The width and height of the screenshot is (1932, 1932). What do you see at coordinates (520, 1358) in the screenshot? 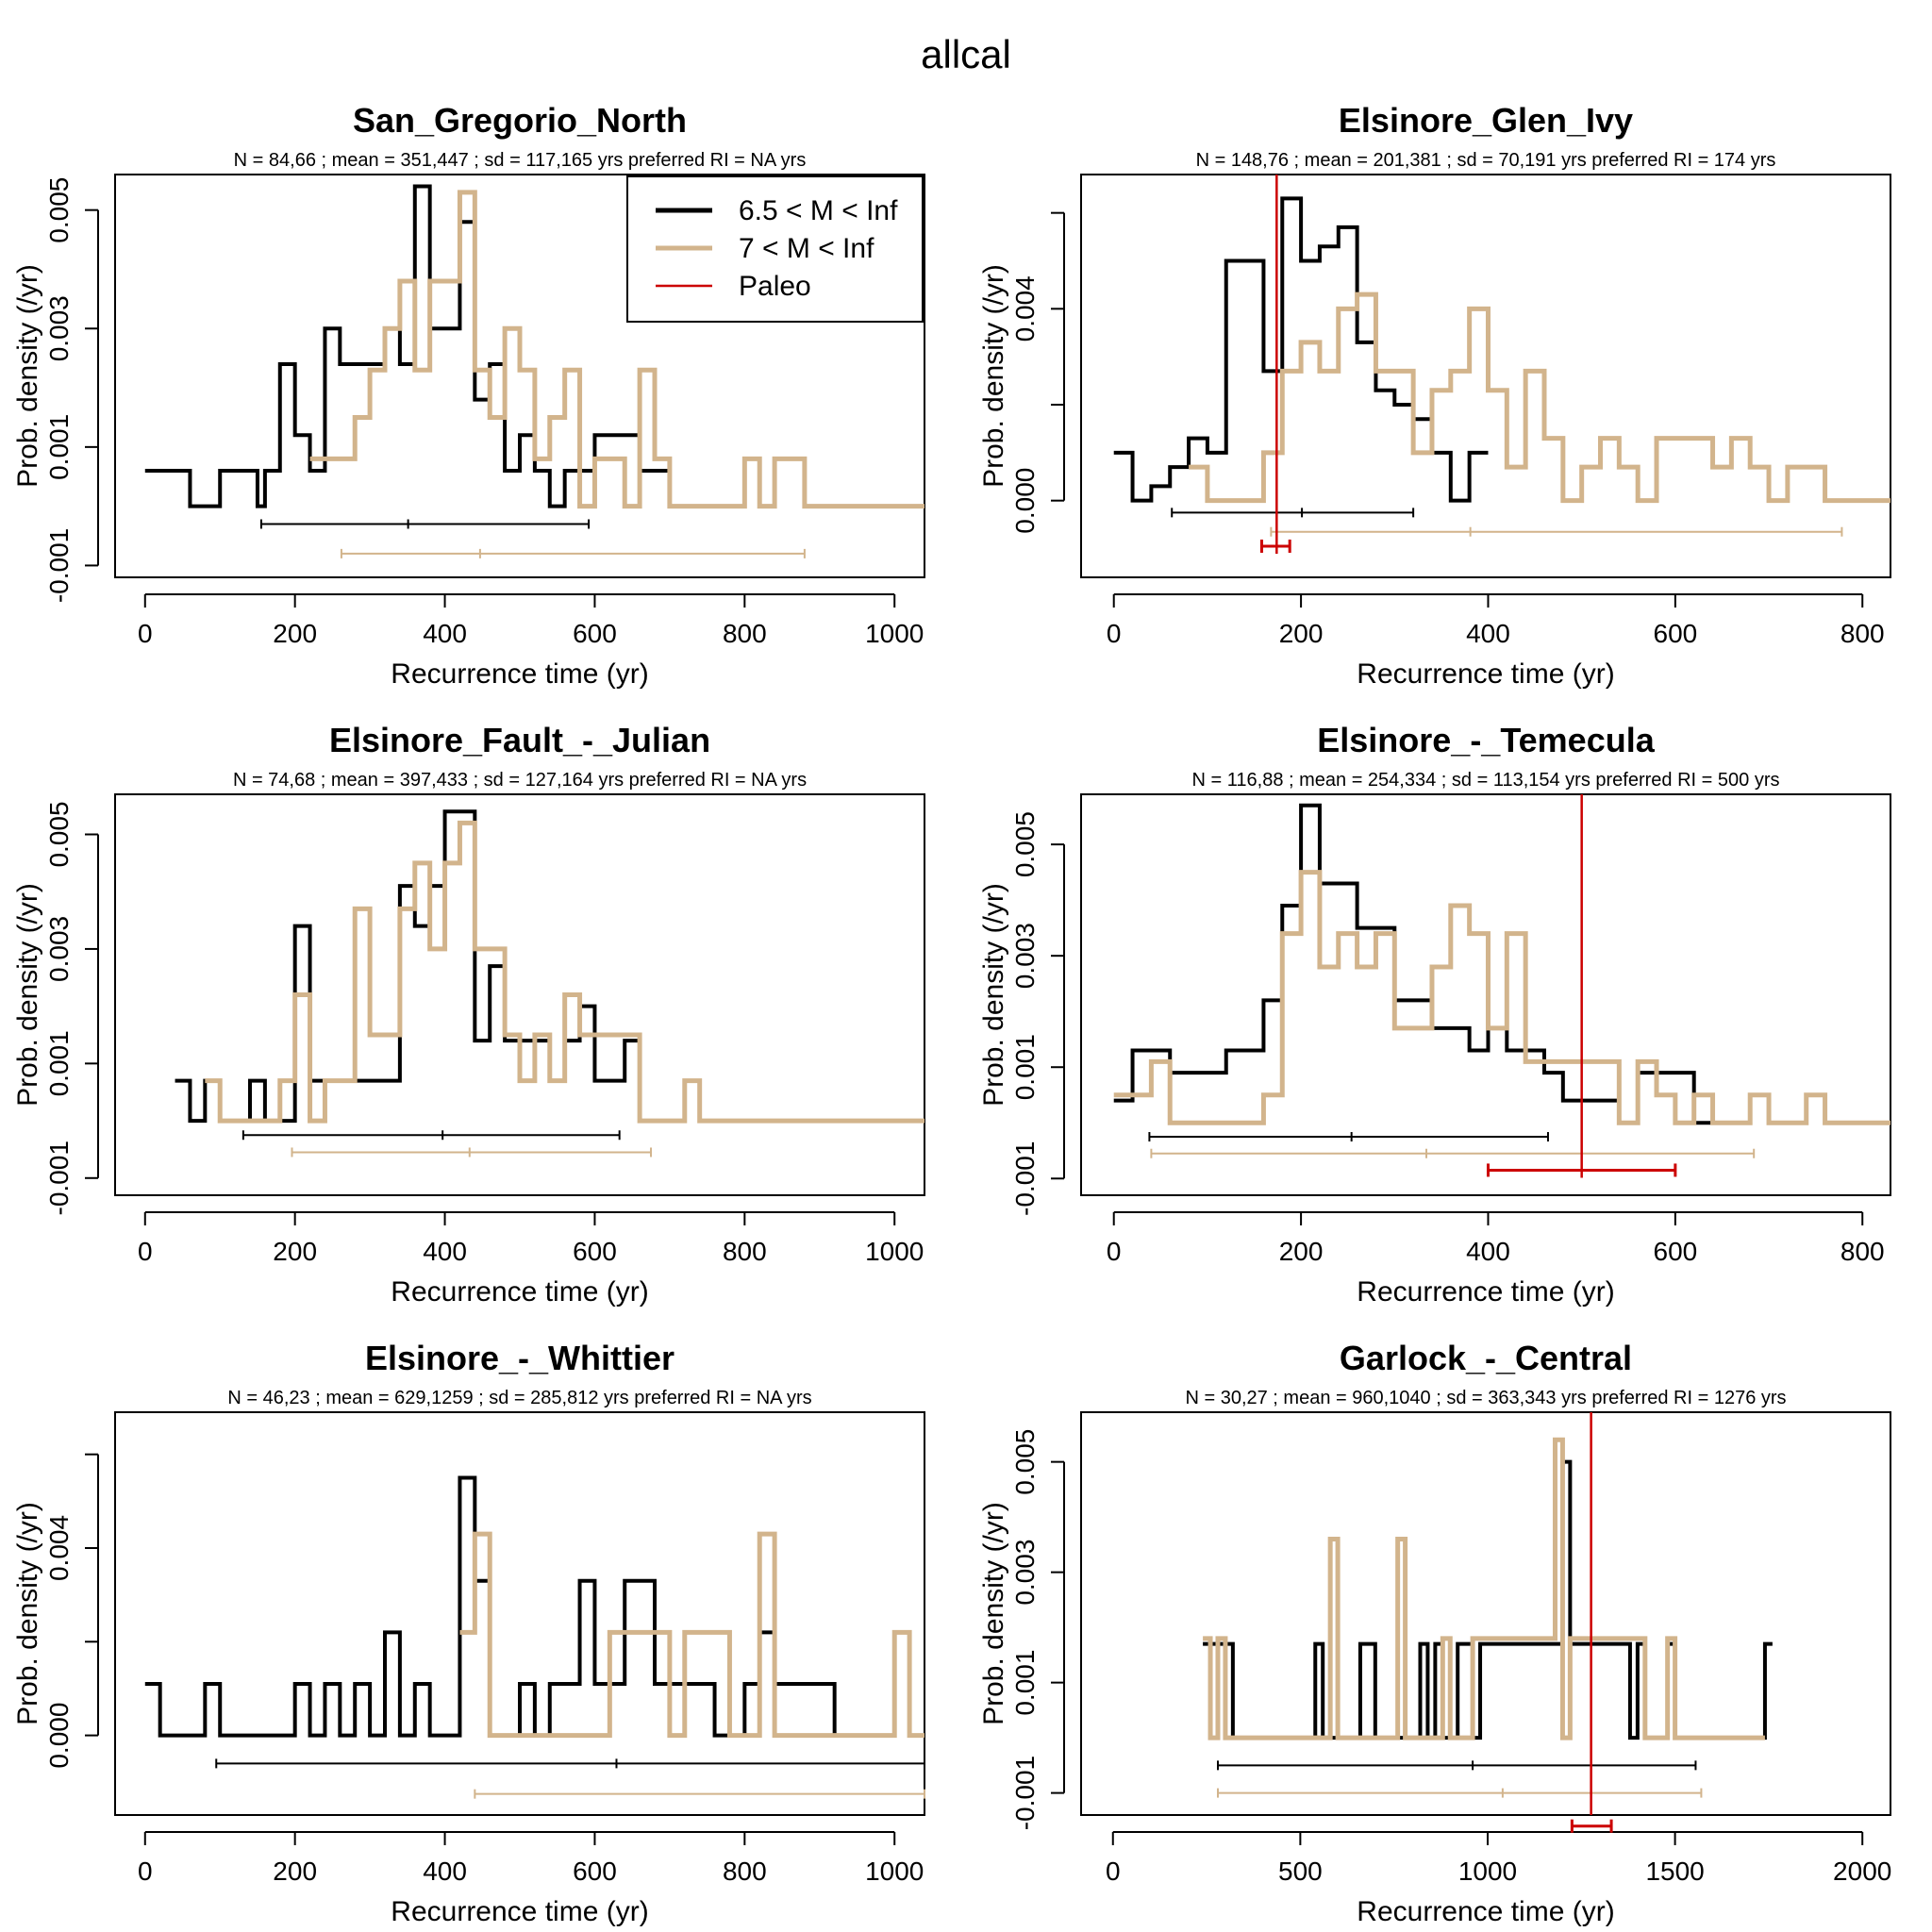
I see `panel-title: Elsinore_-_Whittier` at bounding box center [520, 1358].